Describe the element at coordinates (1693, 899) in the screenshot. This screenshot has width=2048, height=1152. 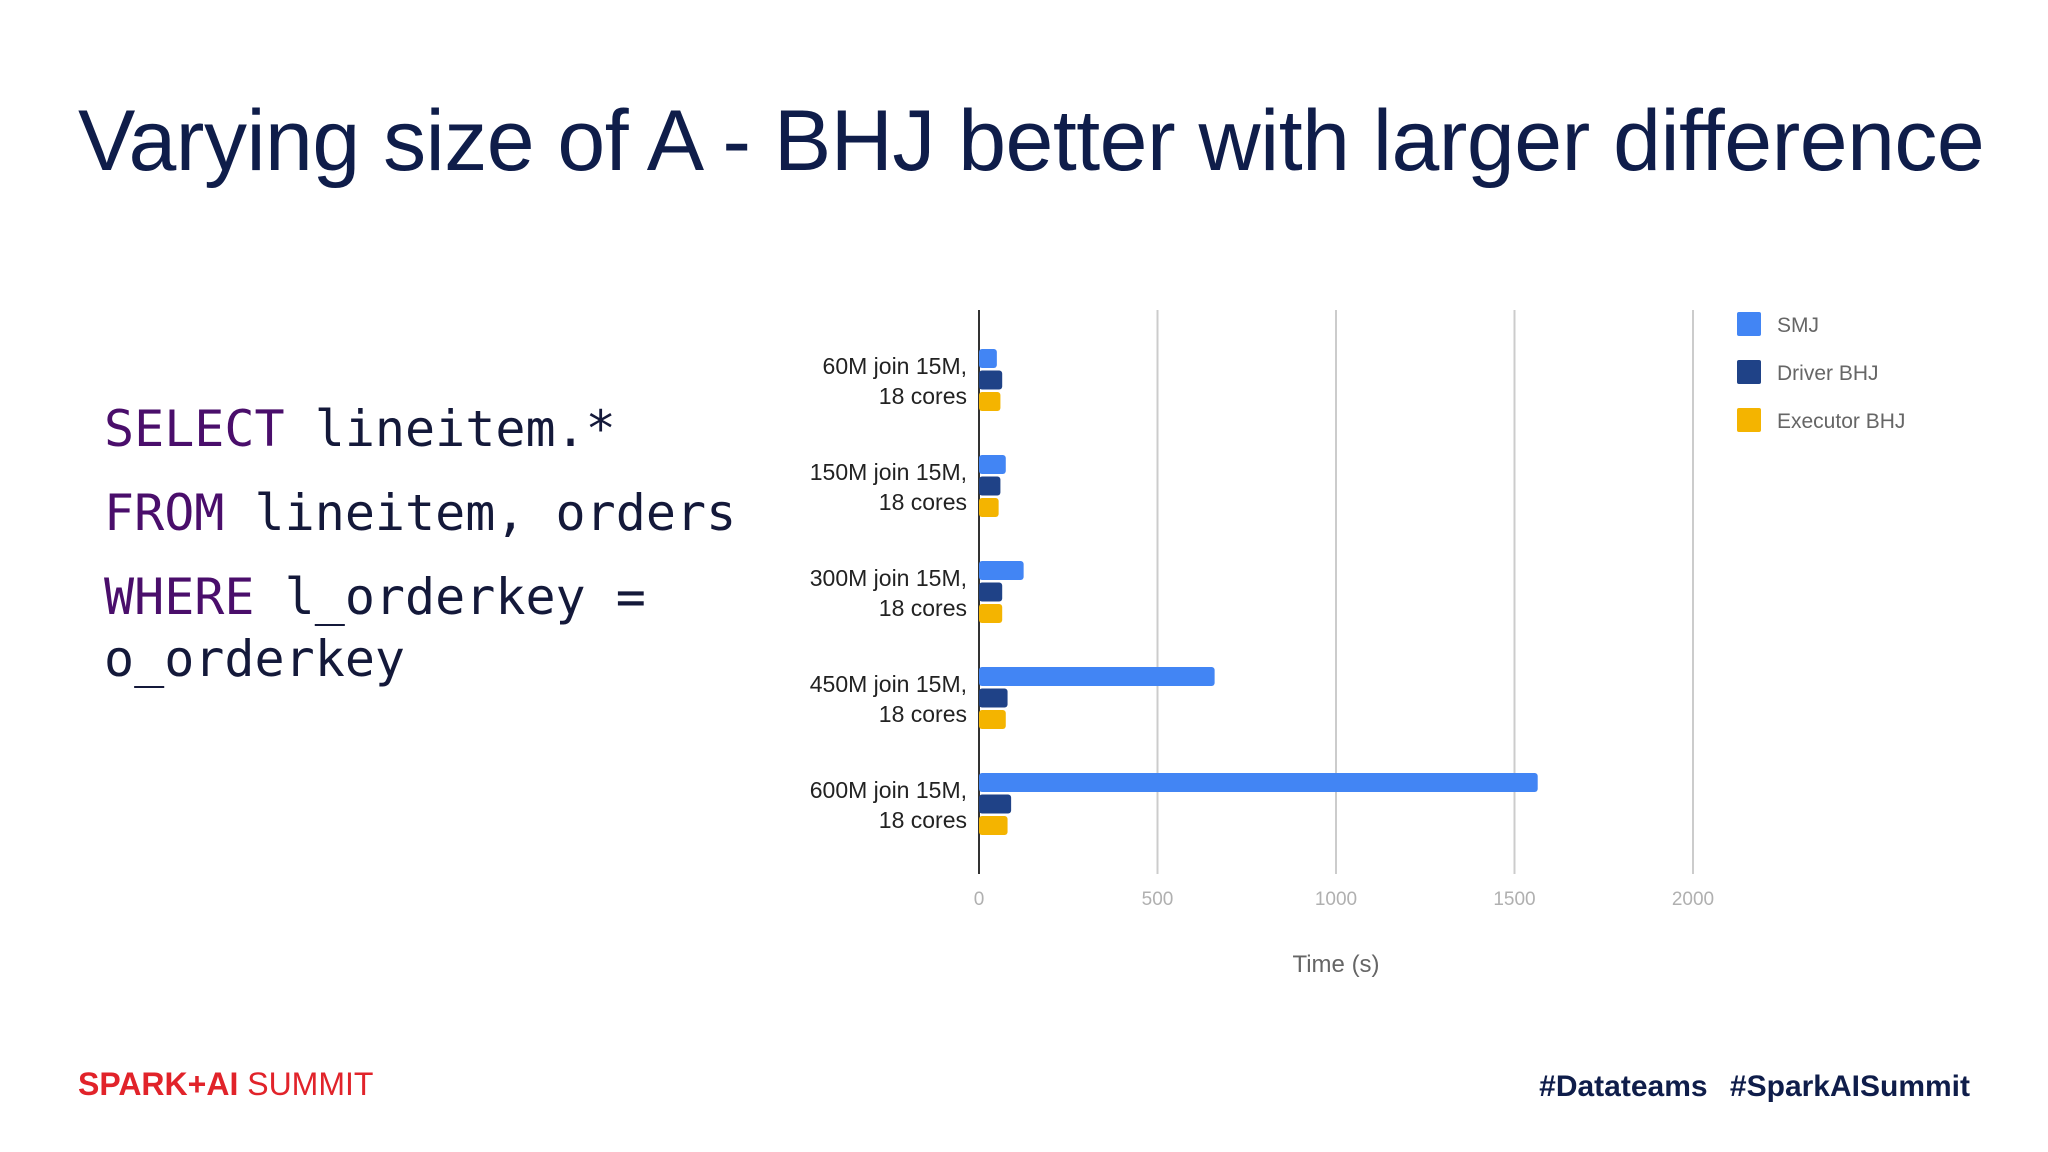
I see `x-tick-label-2000: 2000` at that location.